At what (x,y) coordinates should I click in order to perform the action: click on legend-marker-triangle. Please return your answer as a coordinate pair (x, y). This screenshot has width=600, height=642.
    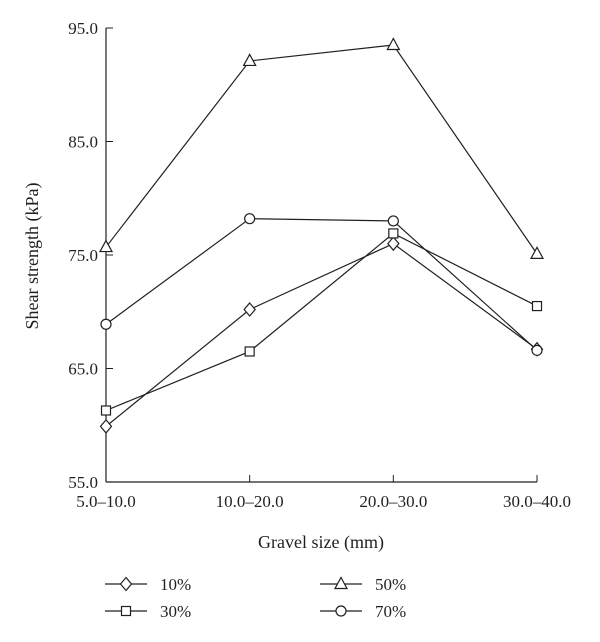
    Looking at the image, I should click on (341, 583).